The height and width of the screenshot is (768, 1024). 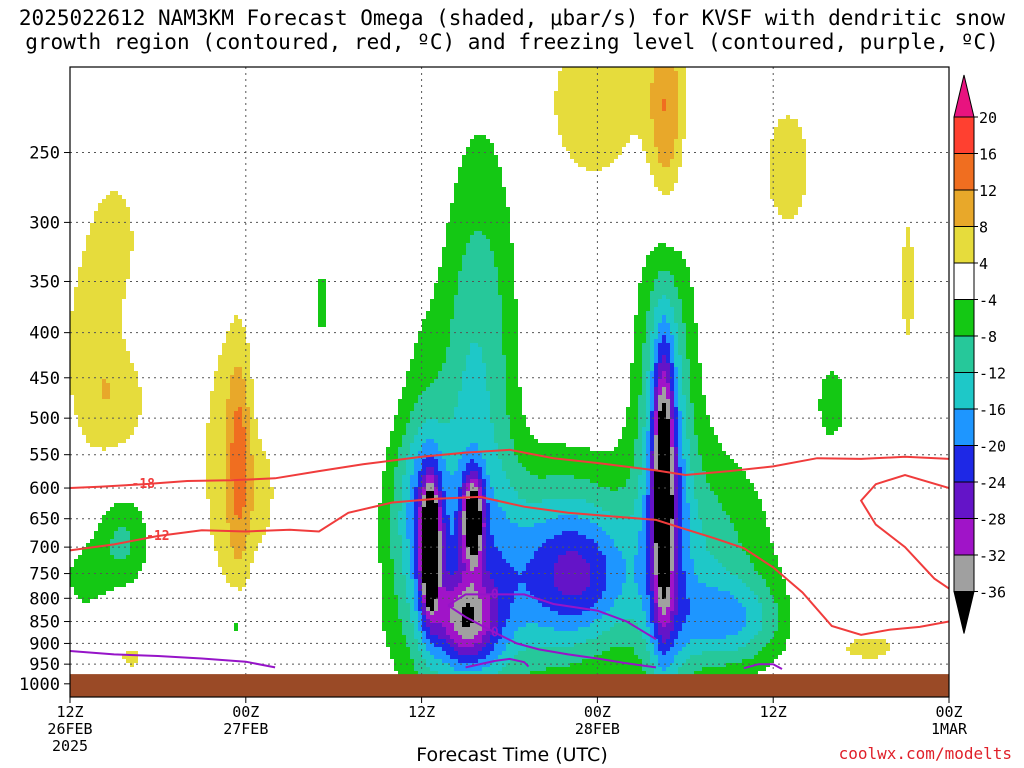 What do you see at coordinates (44, 575) in the screenshot?
I see `y-tick-label: 750` at bounding box center [44, 575].